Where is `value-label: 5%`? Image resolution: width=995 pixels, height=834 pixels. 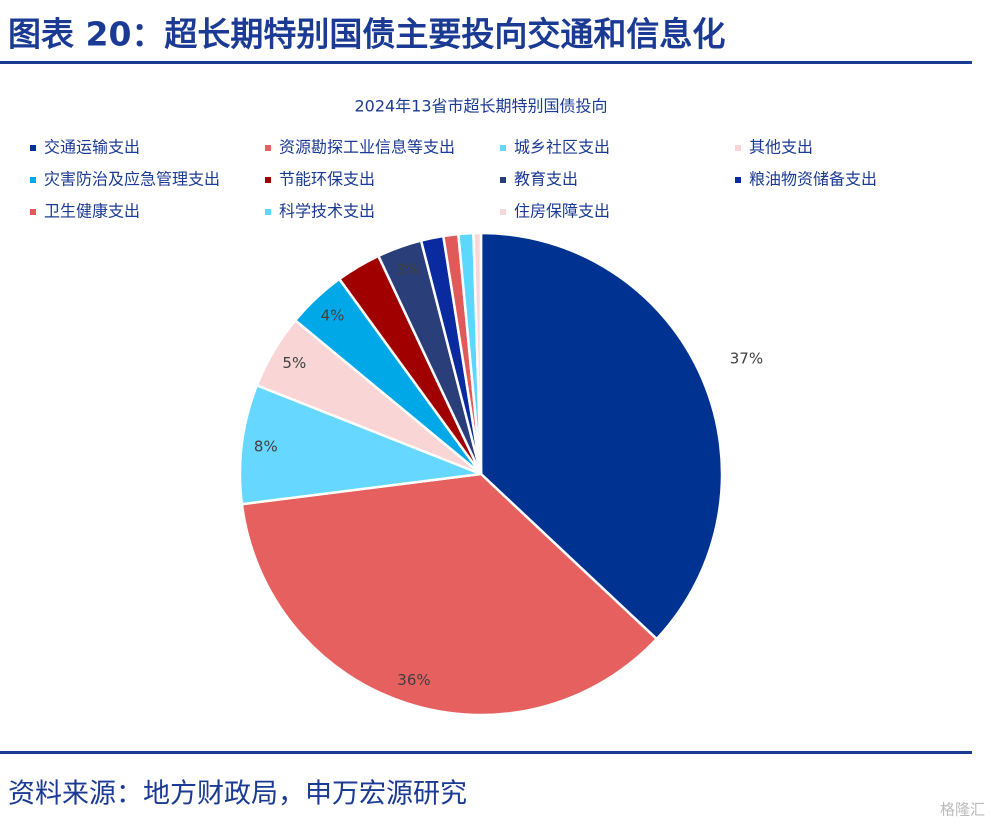 value-label: 5% is located at coordinates (294, 363).